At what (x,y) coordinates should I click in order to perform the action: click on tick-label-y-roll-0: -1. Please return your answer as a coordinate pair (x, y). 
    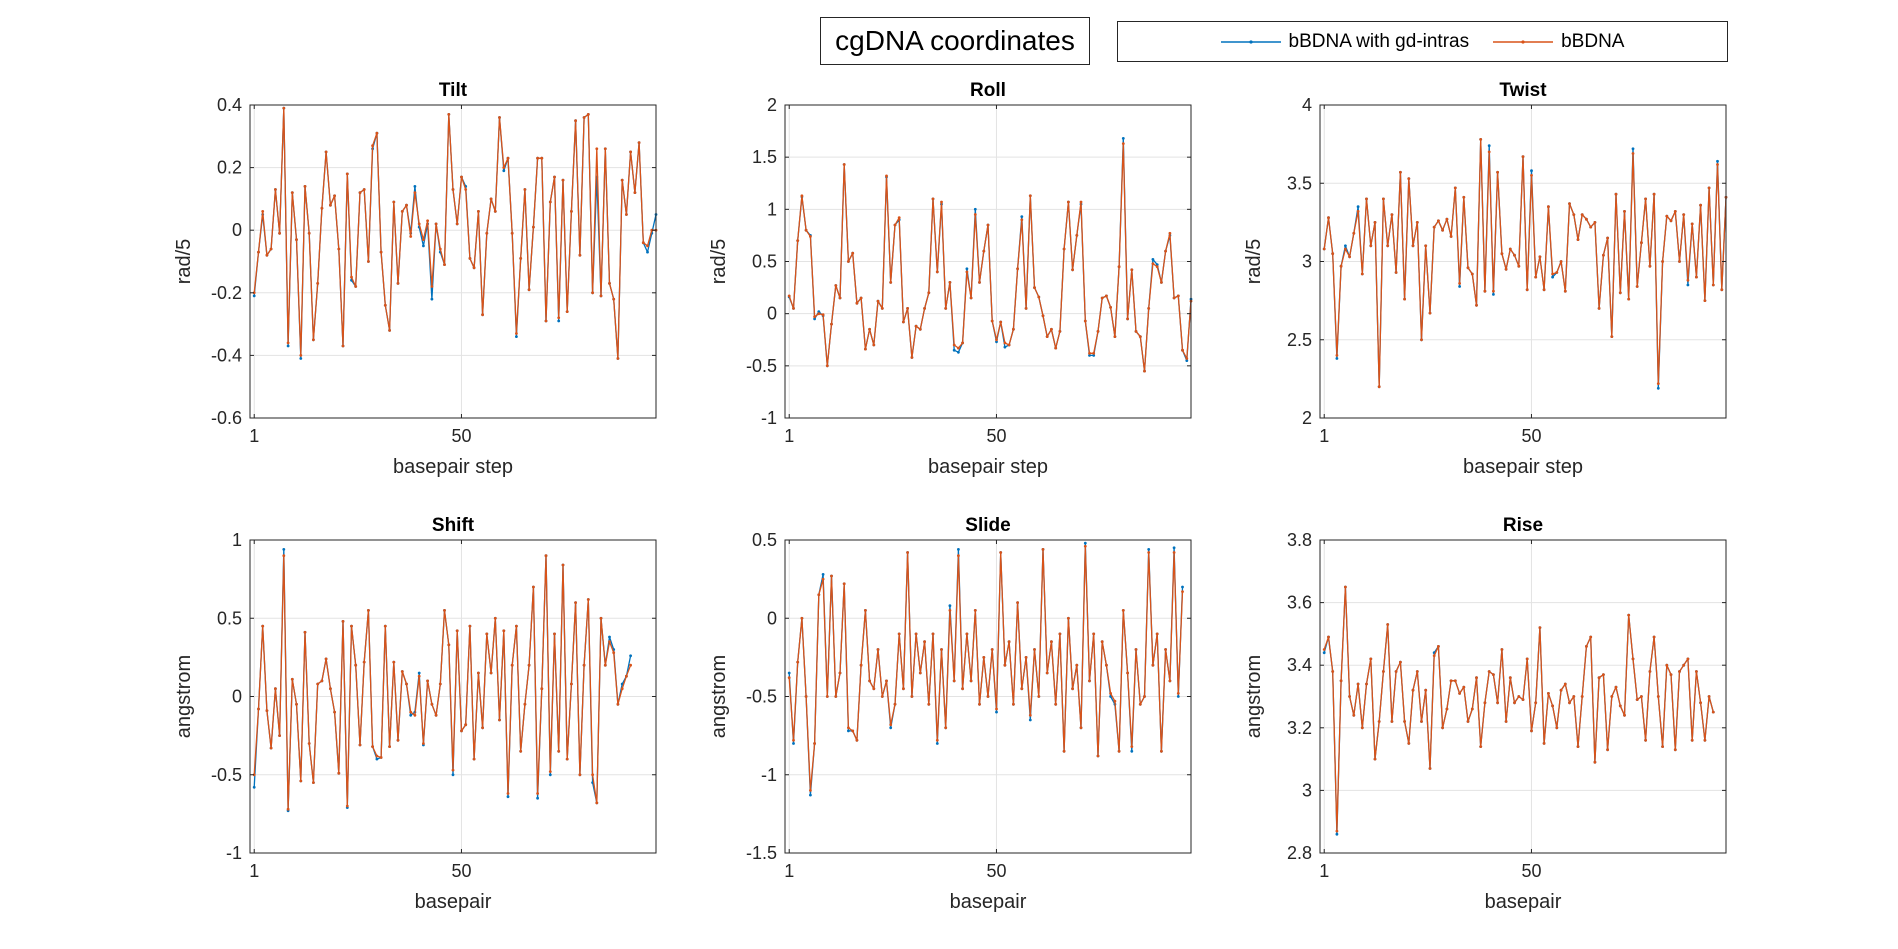
    Looking at the image, I should click on (769, 418).